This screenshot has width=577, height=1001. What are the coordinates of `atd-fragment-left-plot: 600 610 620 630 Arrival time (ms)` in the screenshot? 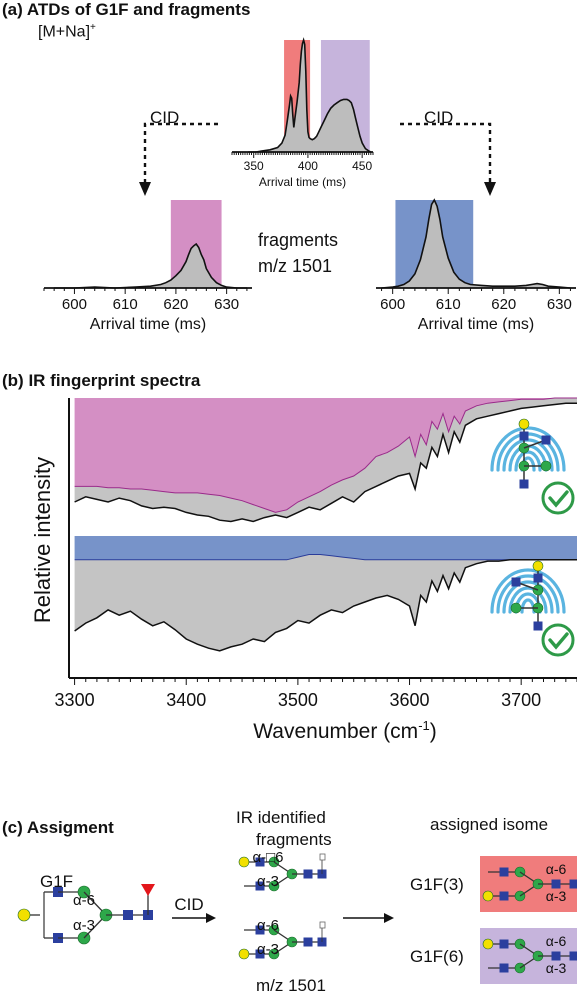 It's located at (147, 266).